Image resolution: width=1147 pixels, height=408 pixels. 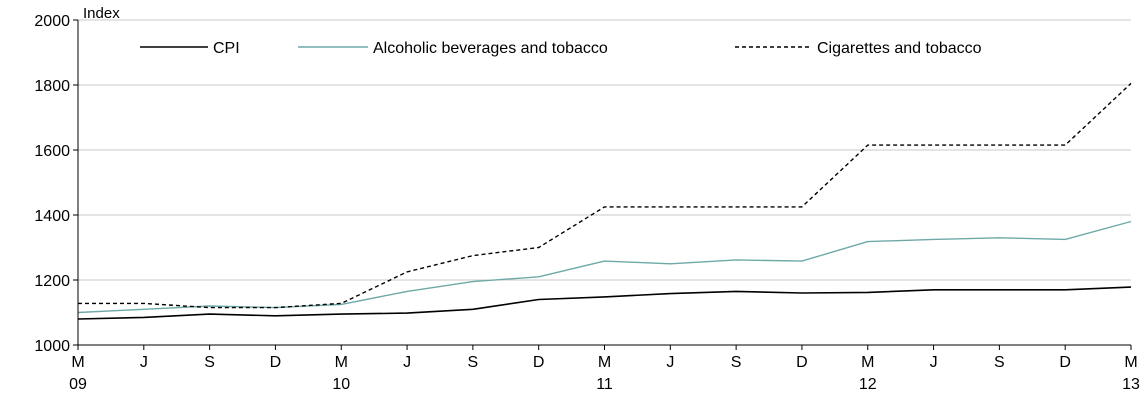 What do you see at coordinates (52, 86) in the screenshot?
I see `y-tick-label: 1800` at bounding box center [52, 86].